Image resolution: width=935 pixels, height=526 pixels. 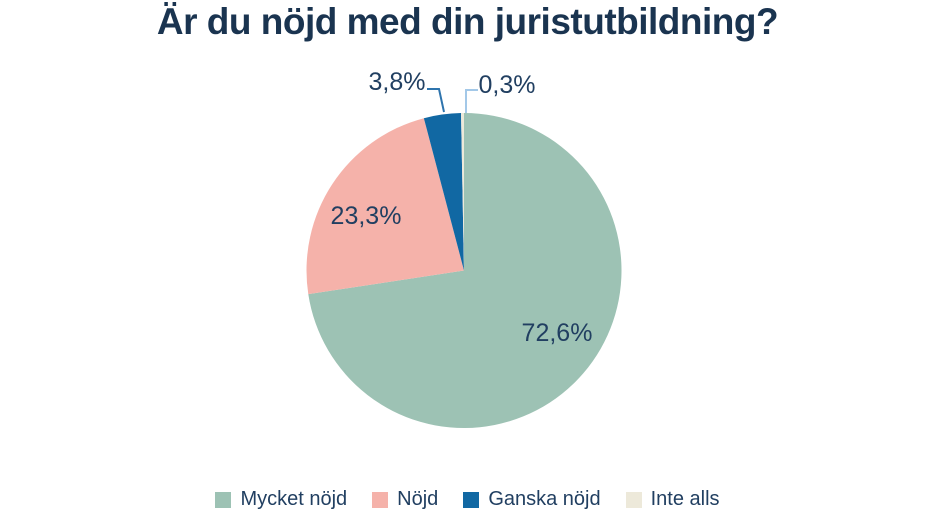 I want to click on legend: Mycket nöjd Nöjd Ganska nöjd Inte alls, so click(x=467, y=499).